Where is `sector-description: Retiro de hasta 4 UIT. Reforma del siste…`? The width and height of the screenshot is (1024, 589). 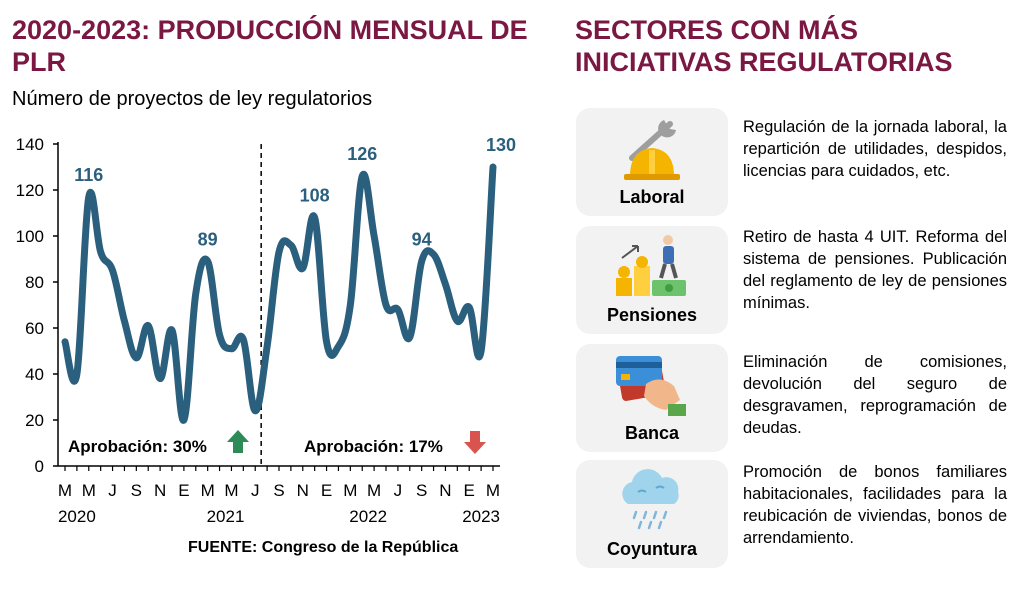 sector-description: Retiro de hasta 4 UIT. Reforma del siste… is located at coordinates (875, 270).